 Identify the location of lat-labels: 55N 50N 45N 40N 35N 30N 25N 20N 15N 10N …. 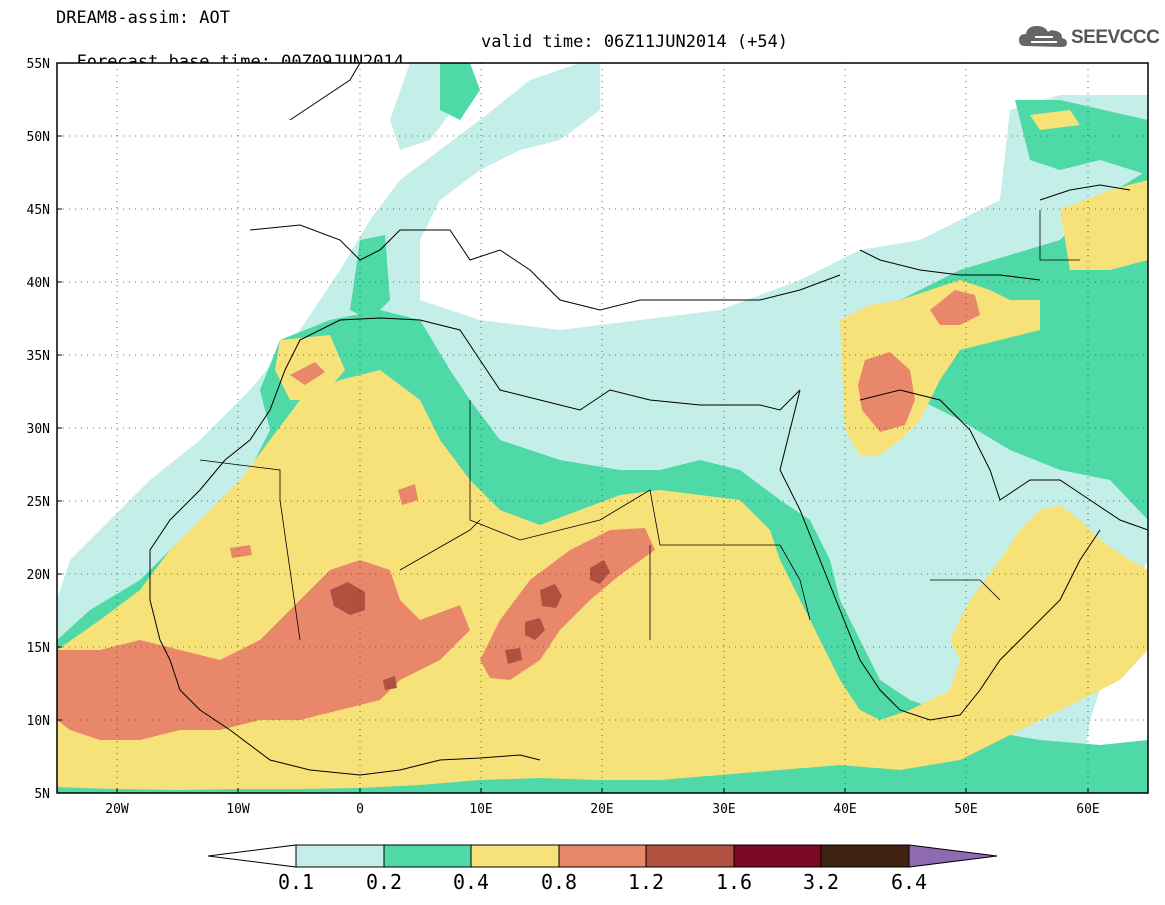
(38, 429).